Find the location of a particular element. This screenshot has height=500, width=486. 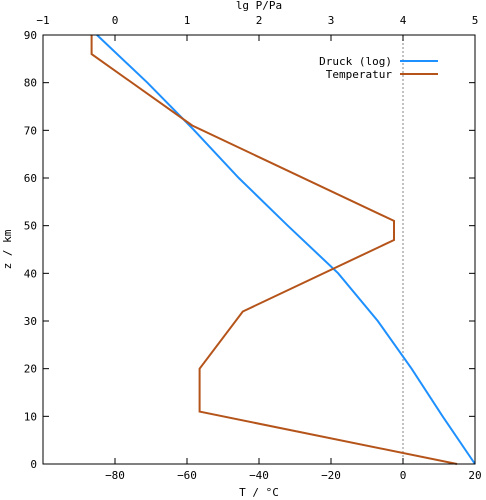

x2-tick-label: 0 is located at coordinates (115, 20).